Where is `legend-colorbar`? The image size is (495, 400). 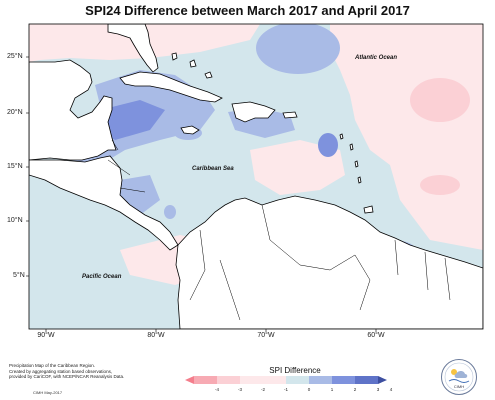 legend-colorbar is located at coordinates (286, 380).